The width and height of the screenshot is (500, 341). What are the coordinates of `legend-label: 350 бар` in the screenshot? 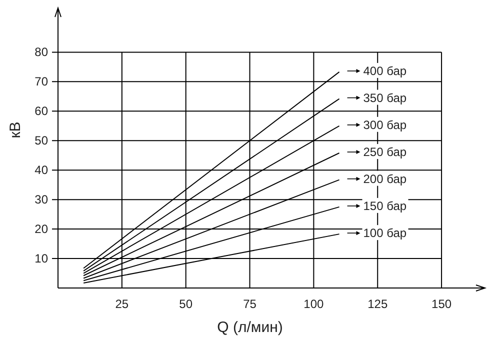 It's located at (385, 97).